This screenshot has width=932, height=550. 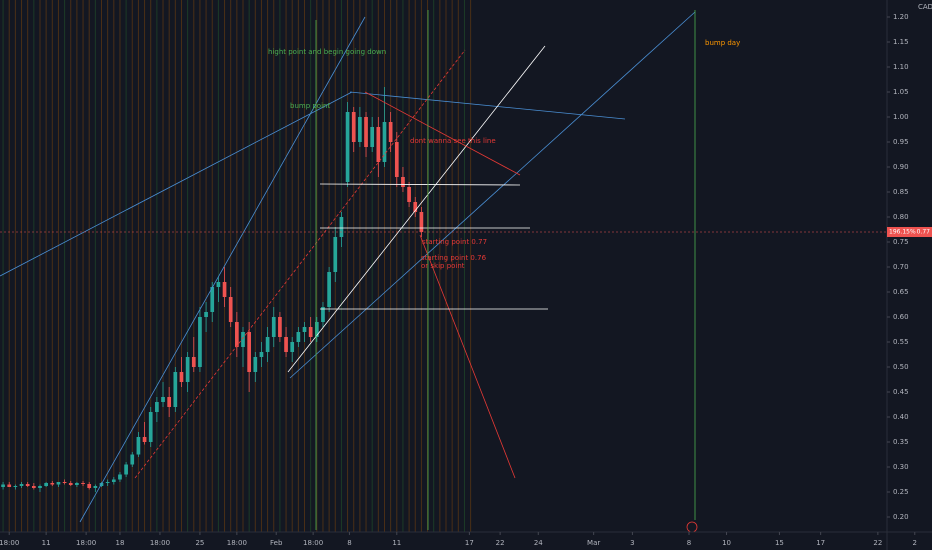 I want to click on y-tick-label: 0.35, so click(x=901, y=442).